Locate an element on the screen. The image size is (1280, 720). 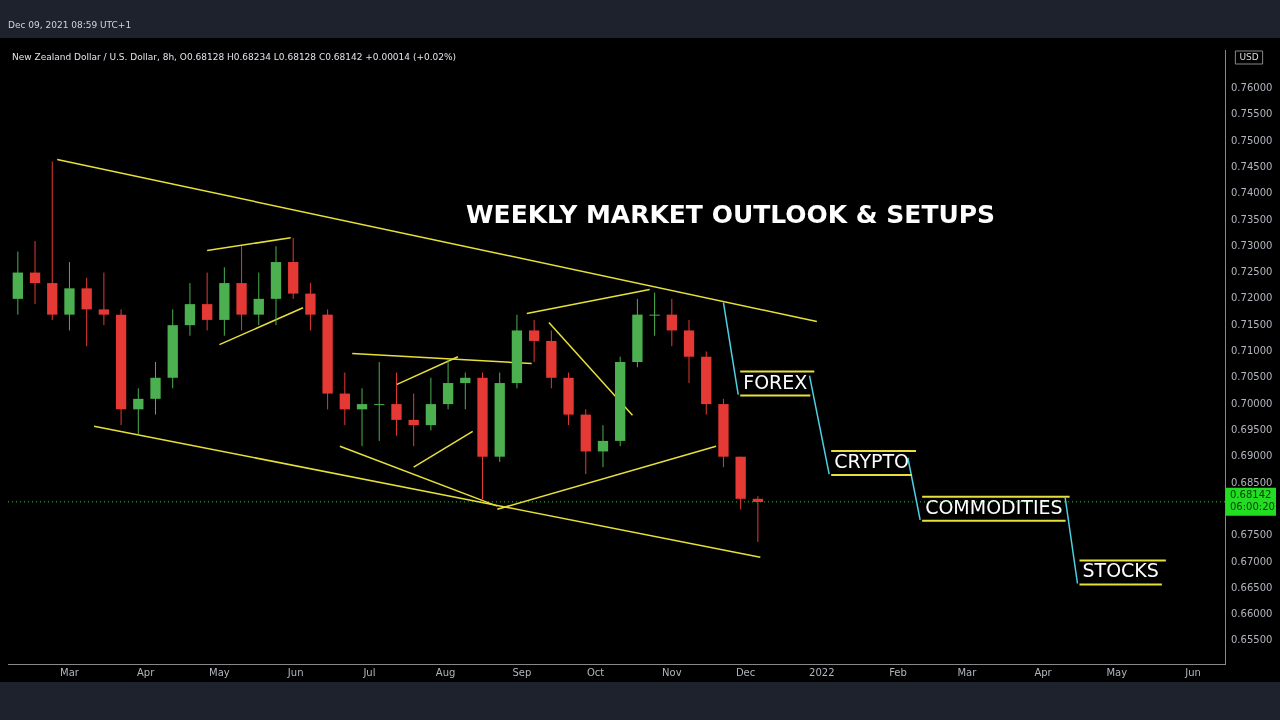
y-tick-label: 0.66500 is located at coordinates (1252, 587).